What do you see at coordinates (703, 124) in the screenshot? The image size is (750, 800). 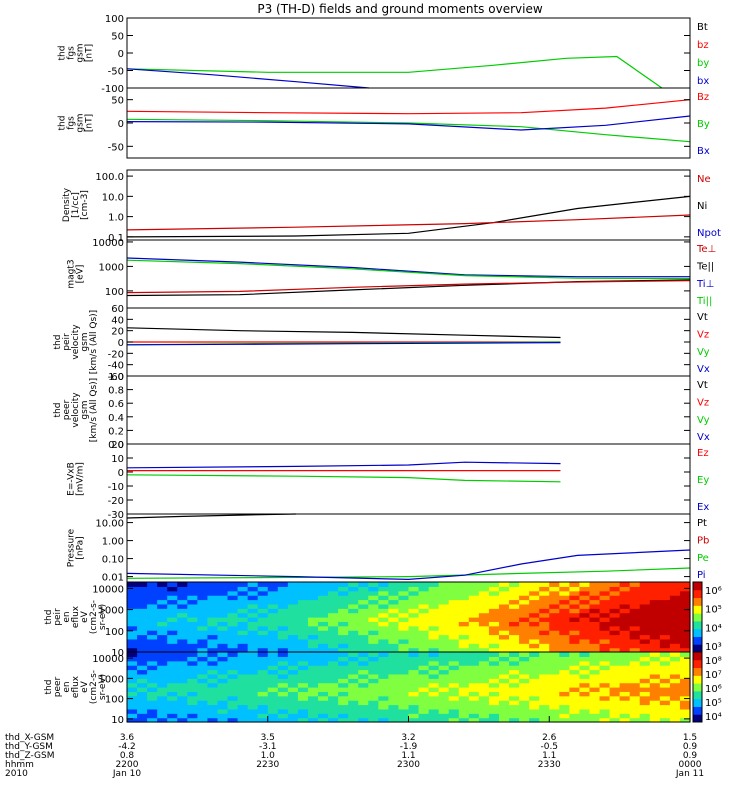 I see `legend-entry: By` at bounding box center [703, 124].